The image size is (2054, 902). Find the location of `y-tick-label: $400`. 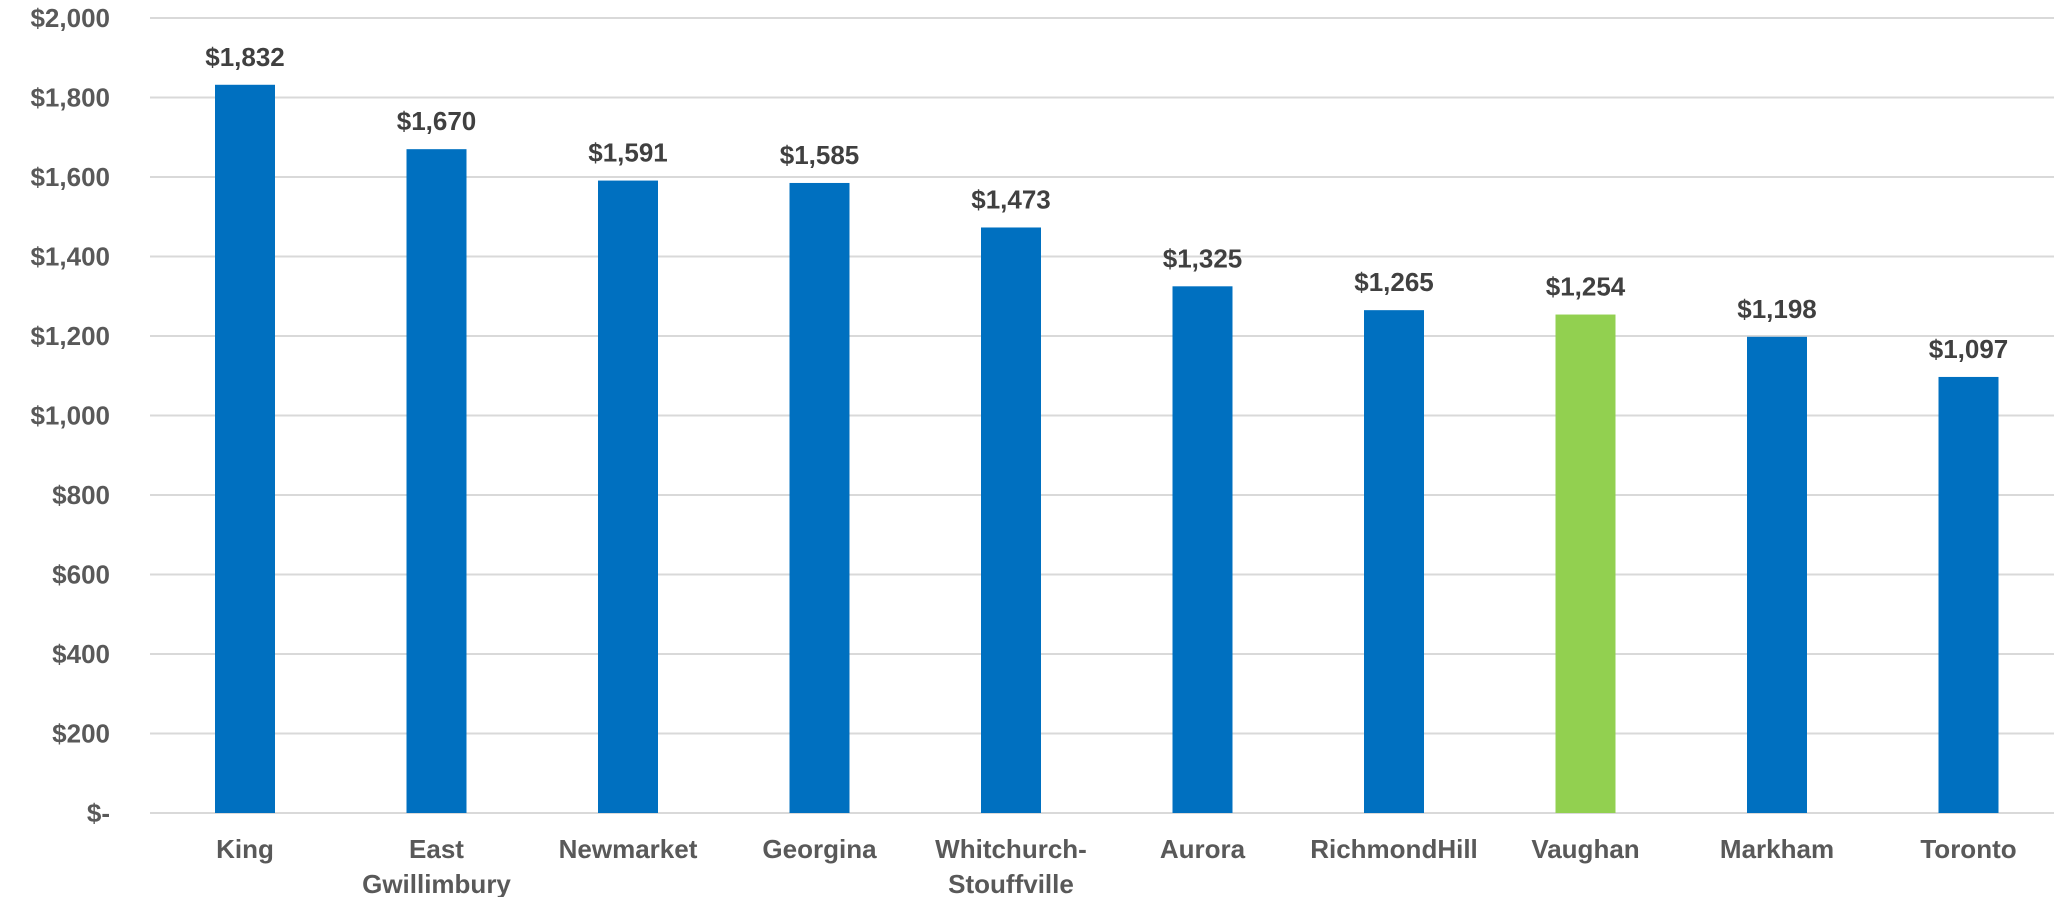

y-tick-label: $400 is located at coordinates (81, 654).